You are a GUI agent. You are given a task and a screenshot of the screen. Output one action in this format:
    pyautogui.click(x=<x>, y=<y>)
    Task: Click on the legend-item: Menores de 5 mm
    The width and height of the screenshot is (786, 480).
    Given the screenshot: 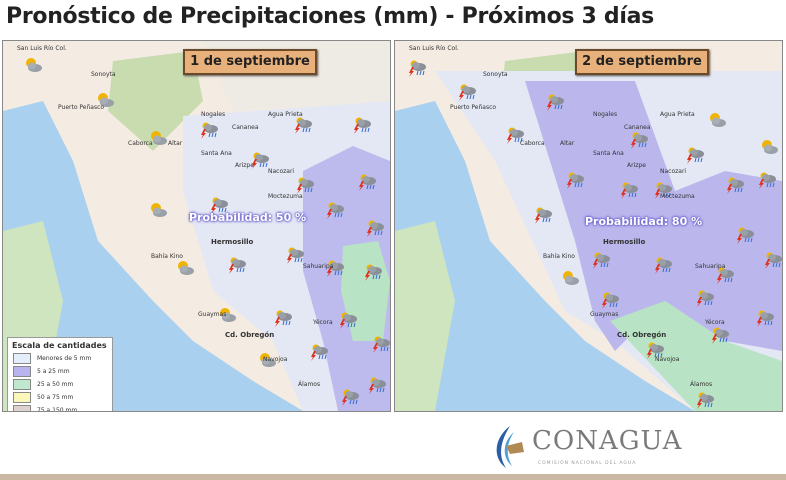 What is the action you would take?
    pyautogui.click(x=62, y=358)
    